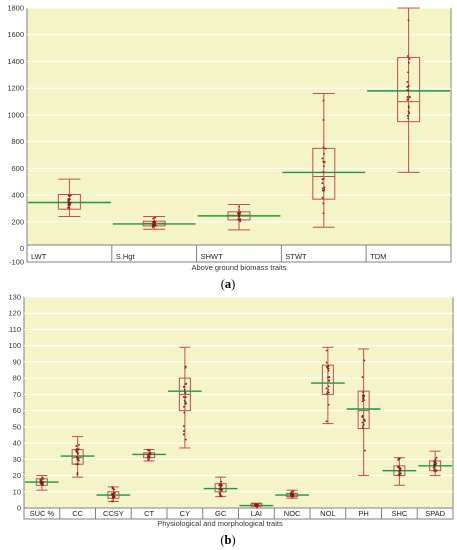  What do you see at coordinates (399, 513) in the screenshot?
I see `category-label: SHC` at bounding box center [399, 513].